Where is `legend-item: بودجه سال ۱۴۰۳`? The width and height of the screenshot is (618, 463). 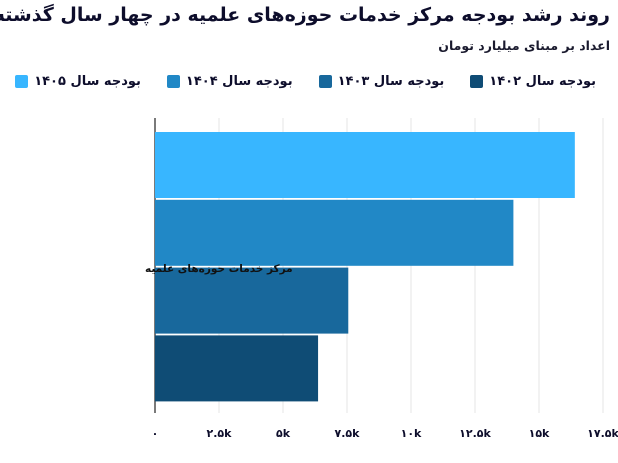 legend-item: بودجه سال ۱۴۰۳ is located at coordinates (381, 81).